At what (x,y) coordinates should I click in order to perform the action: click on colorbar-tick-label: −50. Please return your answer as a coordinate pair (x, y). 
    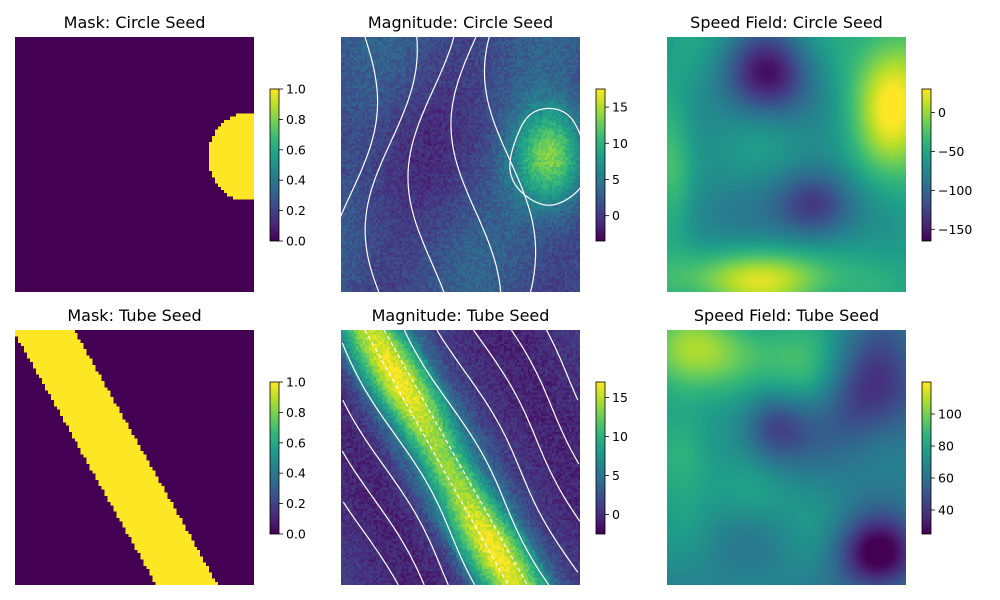
    Looking at the image, I should click on (951, 151).